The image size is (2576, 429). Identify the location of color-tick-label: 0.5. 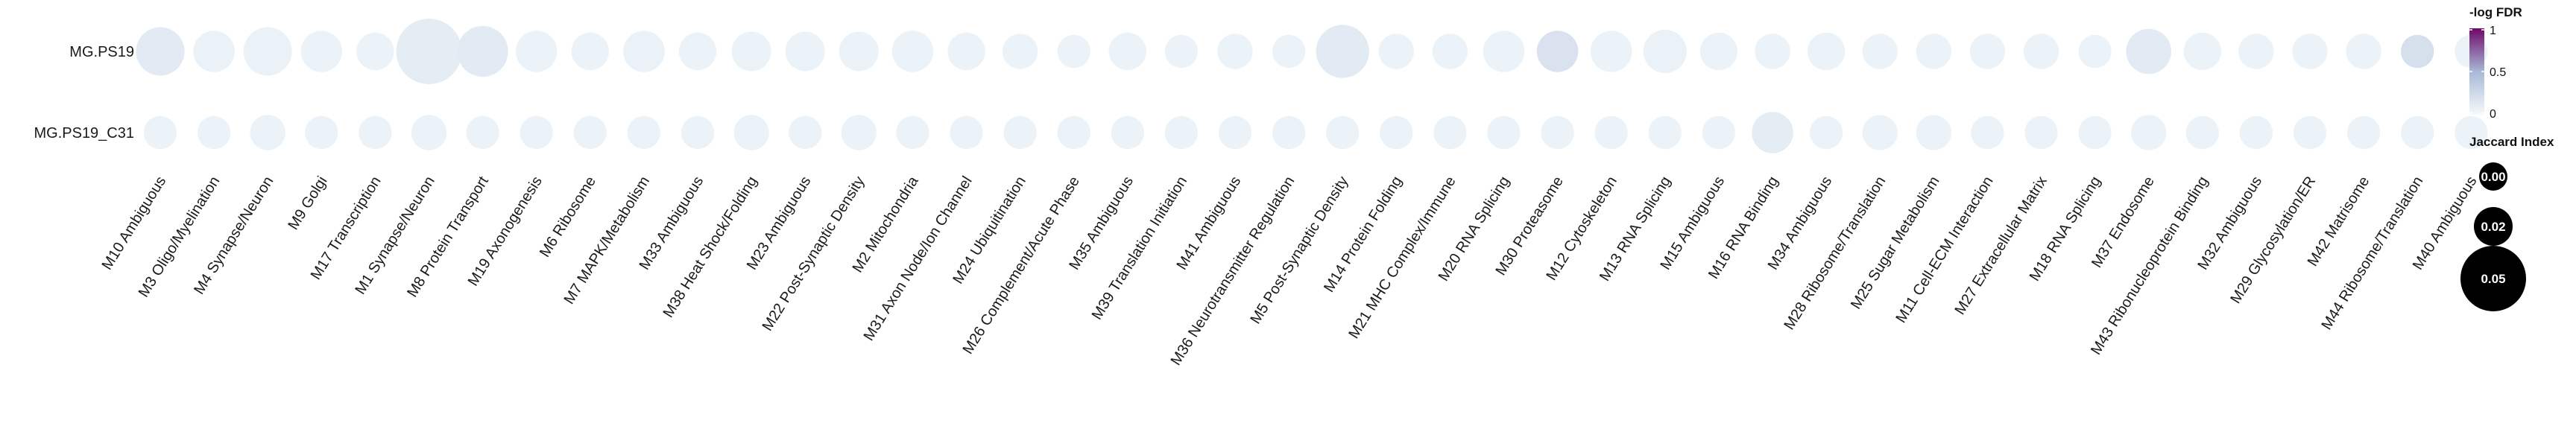
(2498, 72).